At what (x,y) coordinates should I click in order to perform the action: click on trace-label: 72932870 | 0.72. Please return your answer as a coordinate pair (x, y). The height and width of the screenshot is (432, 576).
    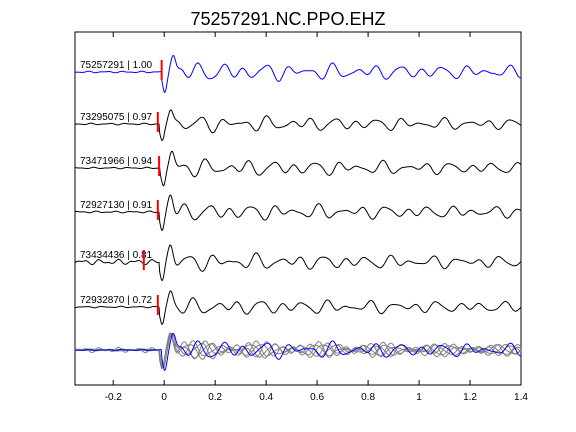
    Looking at the image, I should click on (116, 300).